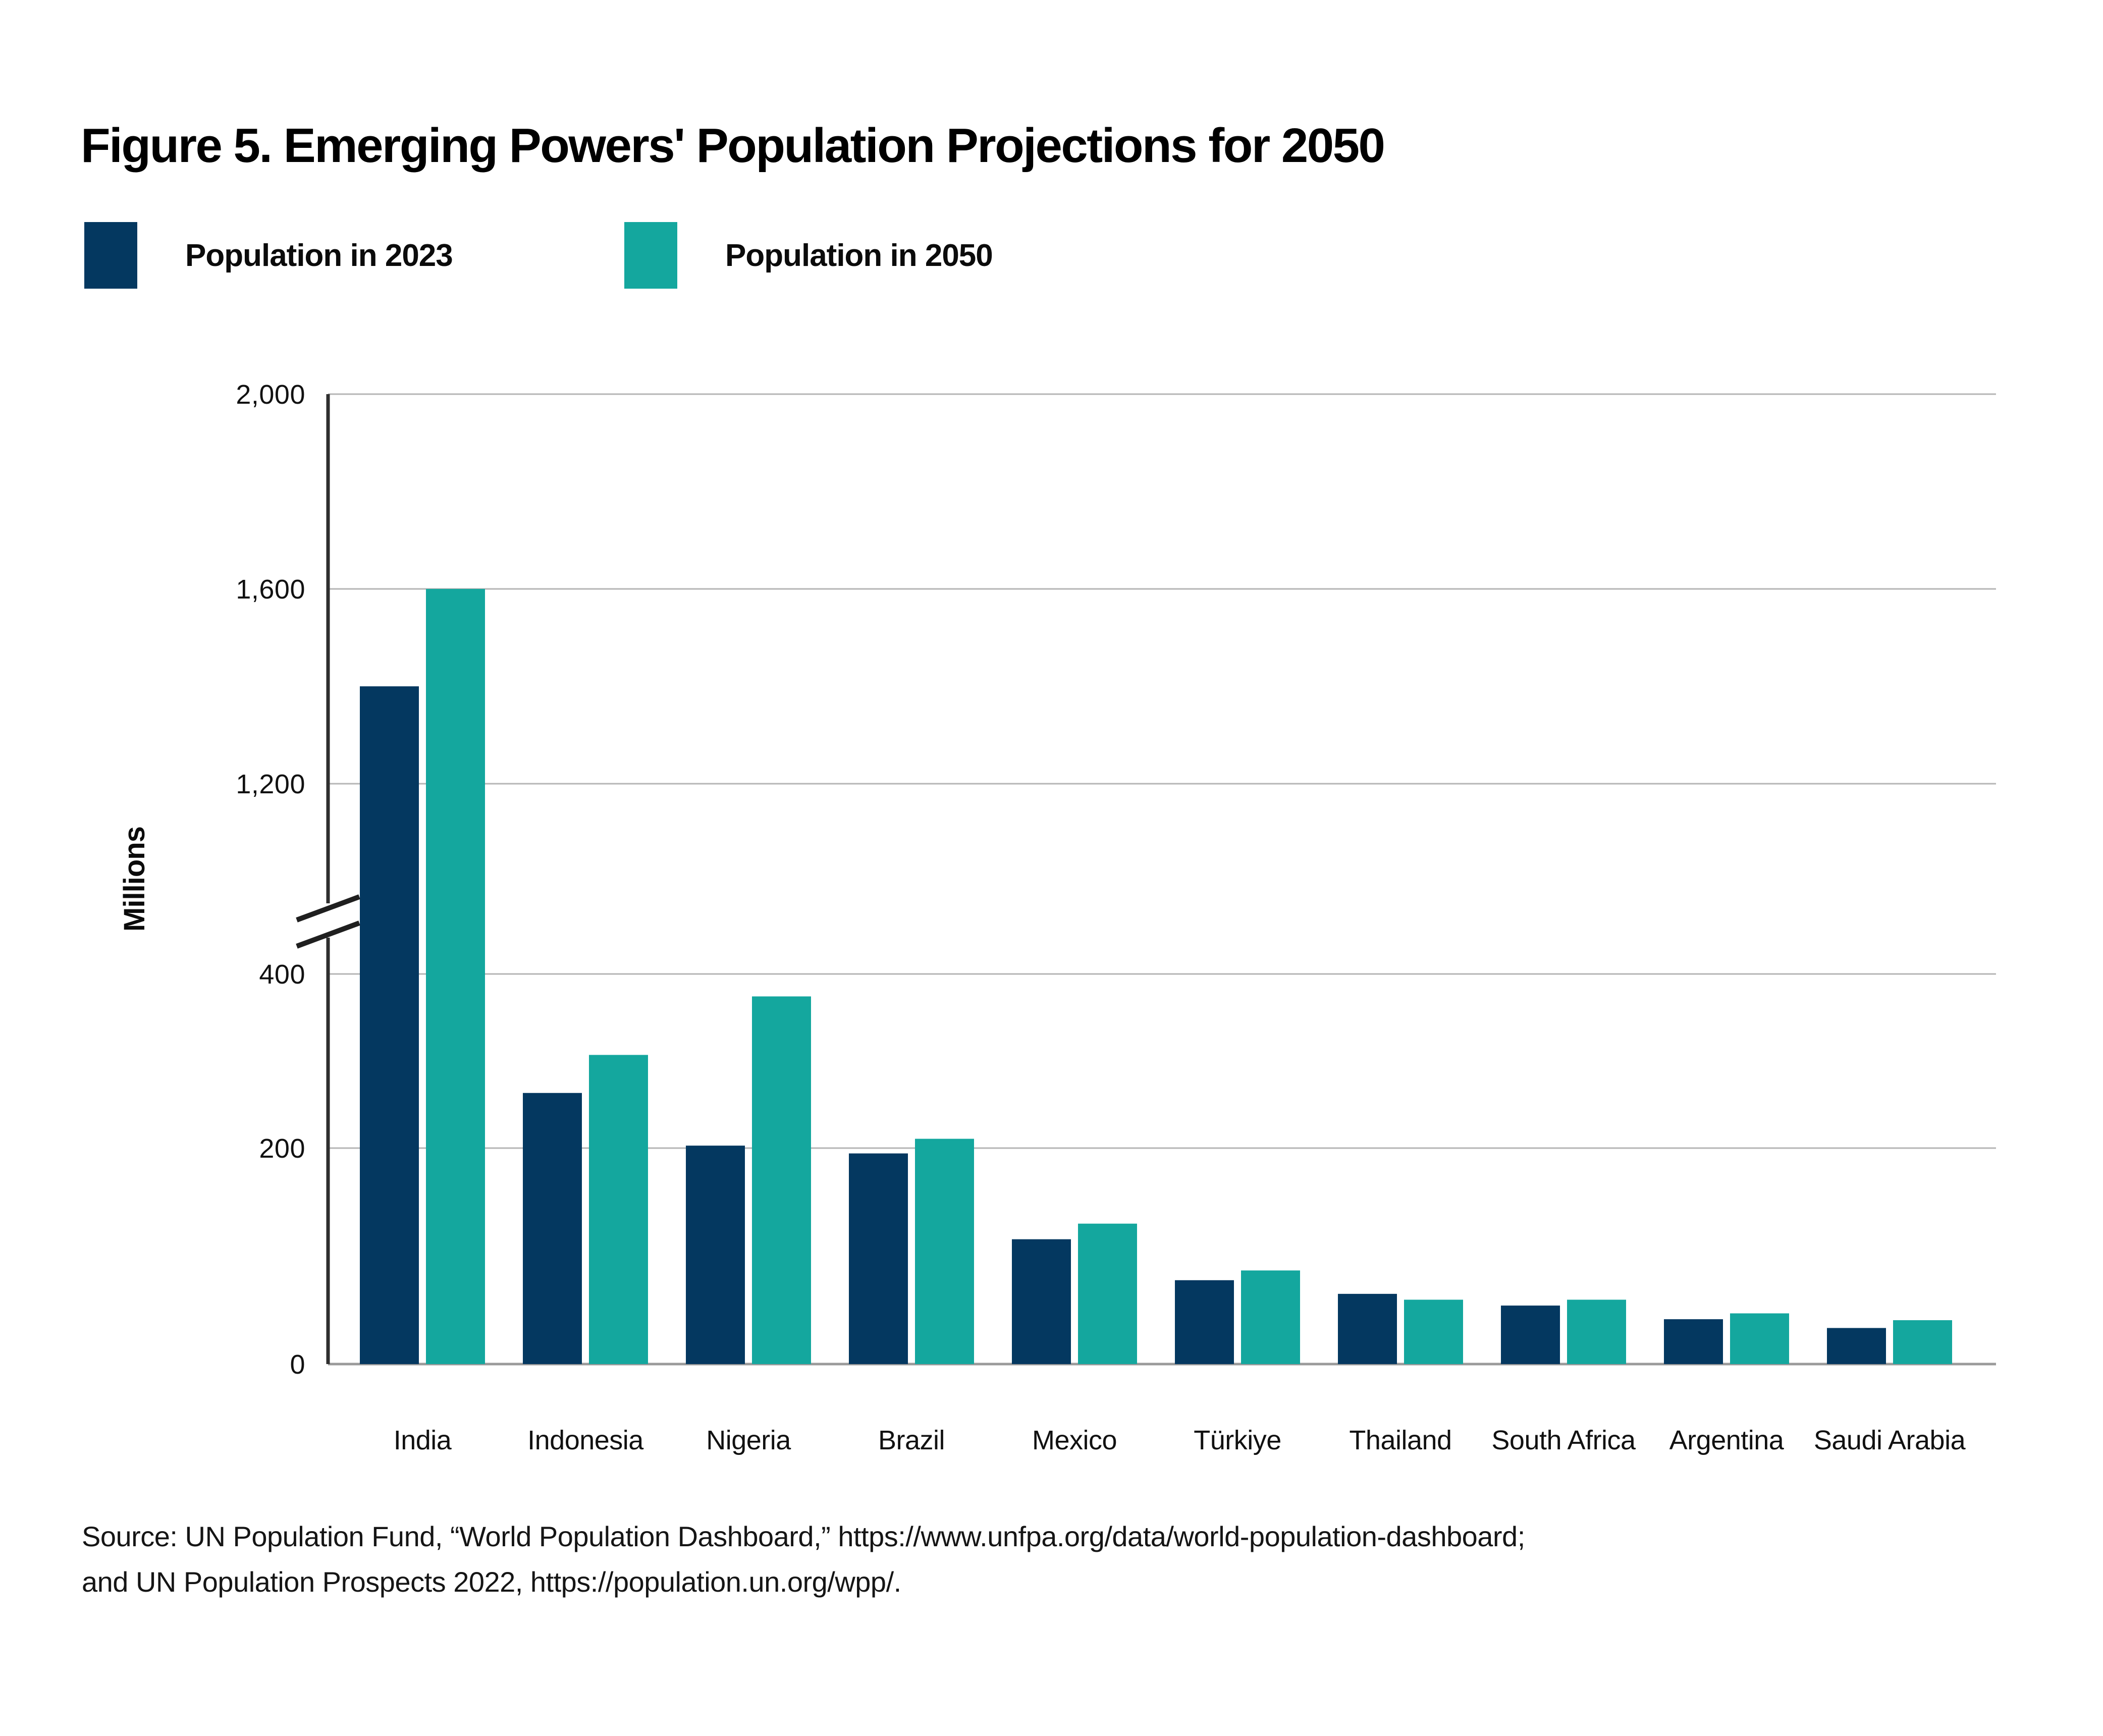 This screenshot has height=1736, width=2103. What do you see at coordinates (134, 879) in the screenshot?
I see `y-axis-title: Millions` at bounding box center [134, 879].